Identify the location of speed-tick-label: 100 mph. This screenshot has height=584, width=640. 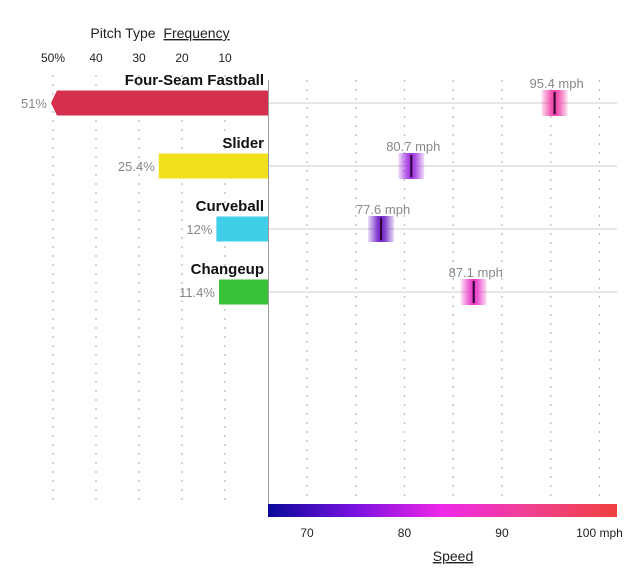
(599, 533).